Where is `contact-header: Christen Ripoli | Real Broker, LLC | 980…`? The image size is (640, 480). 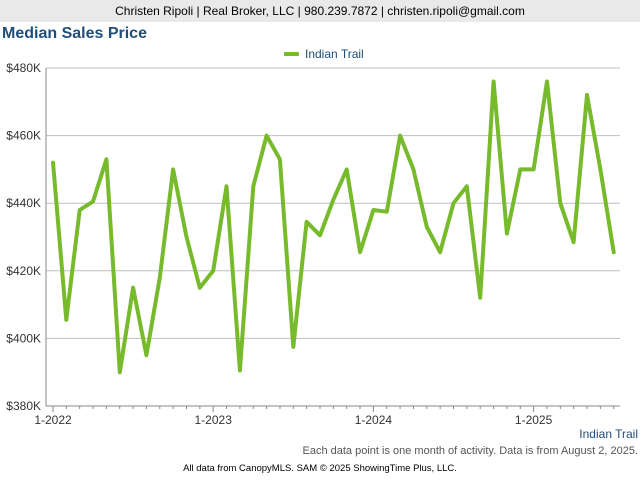
contact-header: Christen Ripoli | Real Broker, LLC | 980… is located at coordinates (320, 11).